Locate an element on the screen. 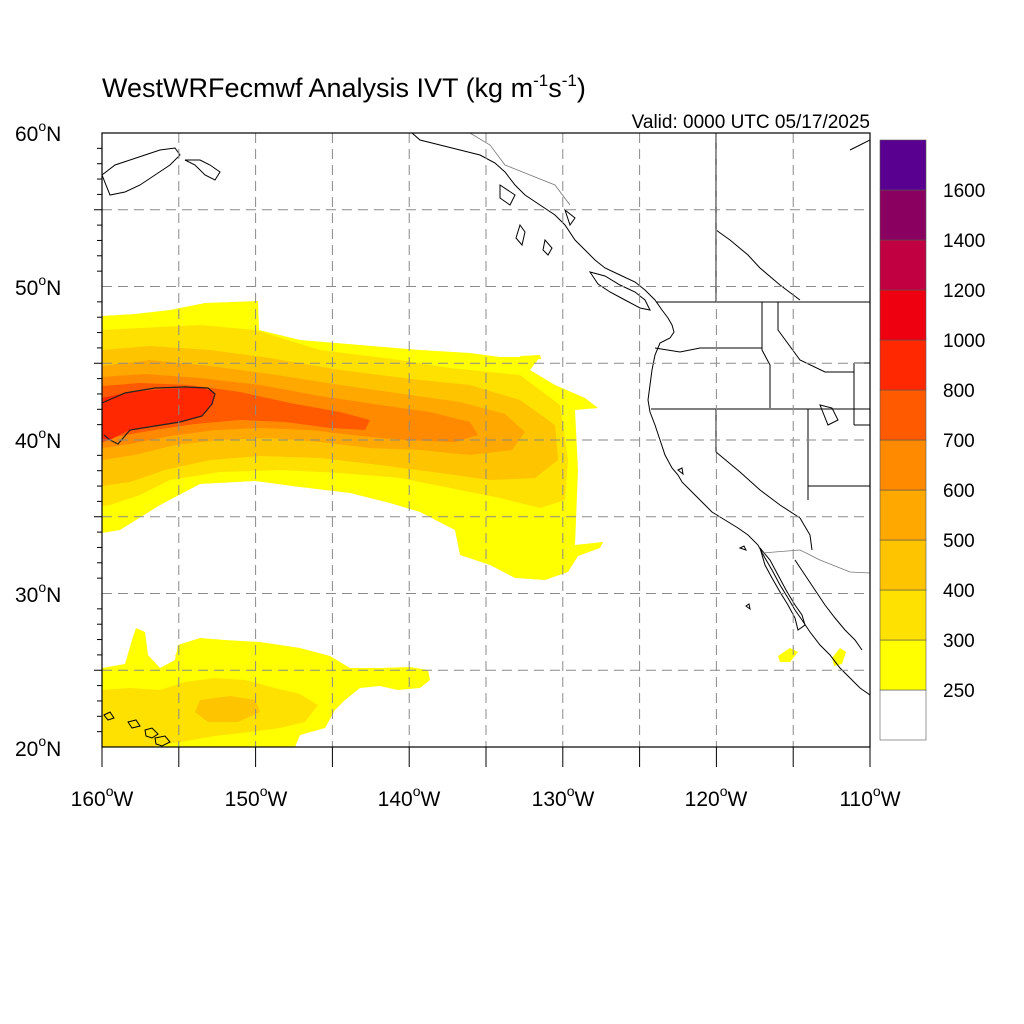 The image size is (1024, 1024). lat-label-30: 30oN is located at coordinates (38, 593).